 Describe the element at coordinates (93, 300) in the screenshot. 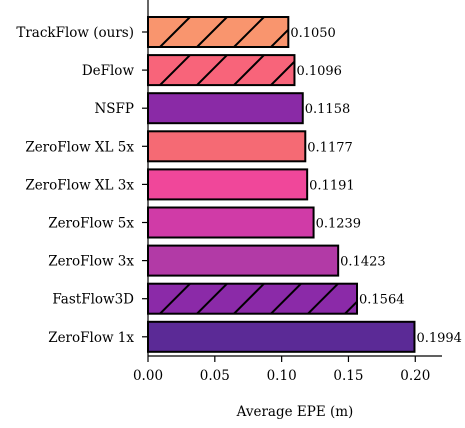

I see `category-label-fastflow3d: FastFlow3D` at that location.